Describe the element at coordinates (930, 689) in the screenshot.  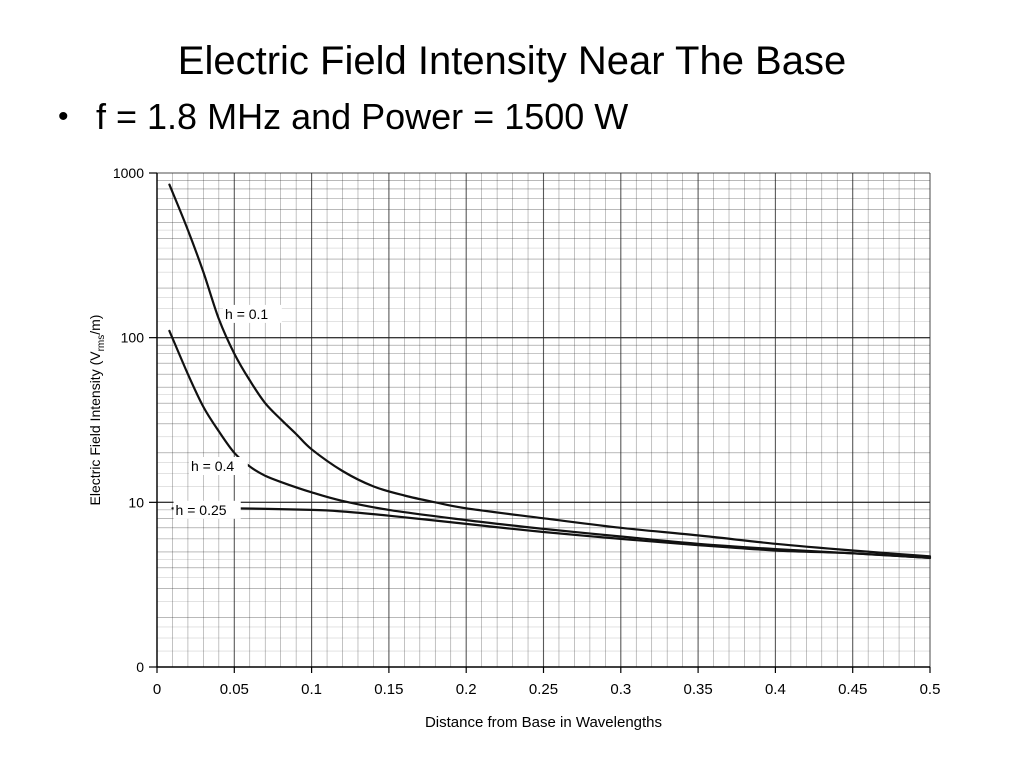
I see `x-tick-label: 0.5` at that location.